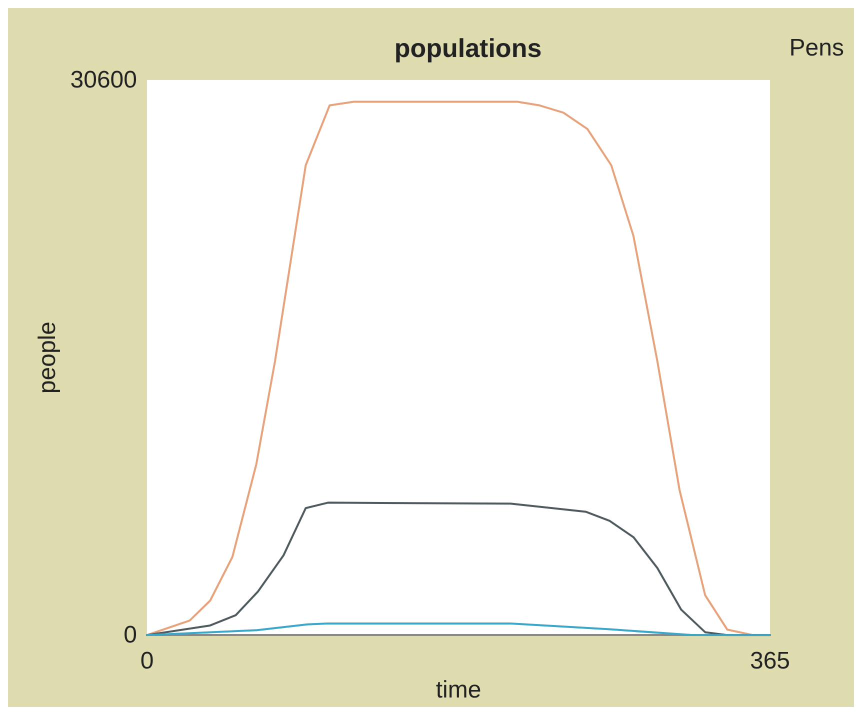 Image resolution: width=862 pixels, height=715 pixels. What do you see at coordinates (468, 48) in the screenshot?
I see `chart-title: populations` at bounding box center [468, 48].